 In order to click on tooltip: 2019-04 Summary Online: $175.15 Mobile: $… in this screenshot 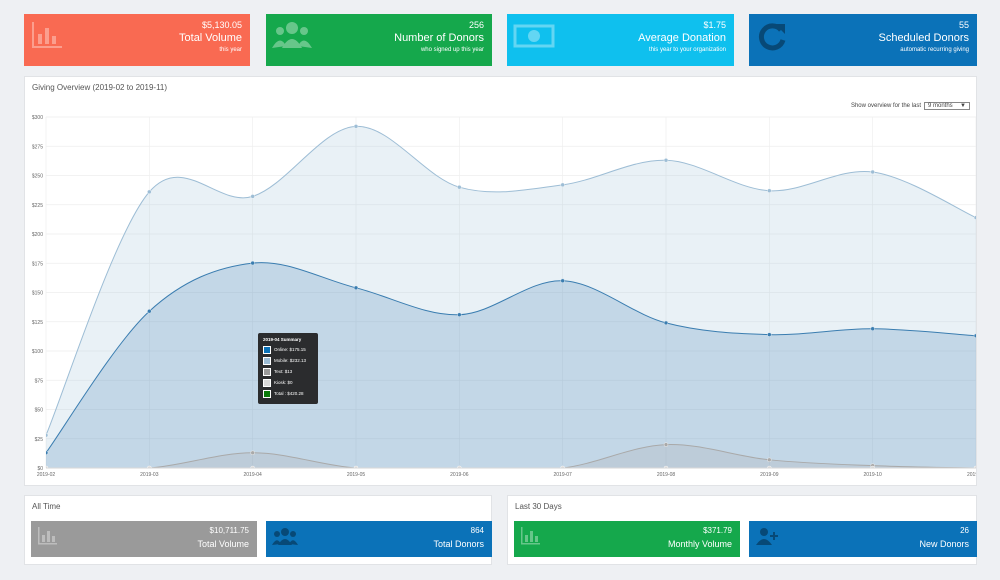, I will do `click(288, 368)`.